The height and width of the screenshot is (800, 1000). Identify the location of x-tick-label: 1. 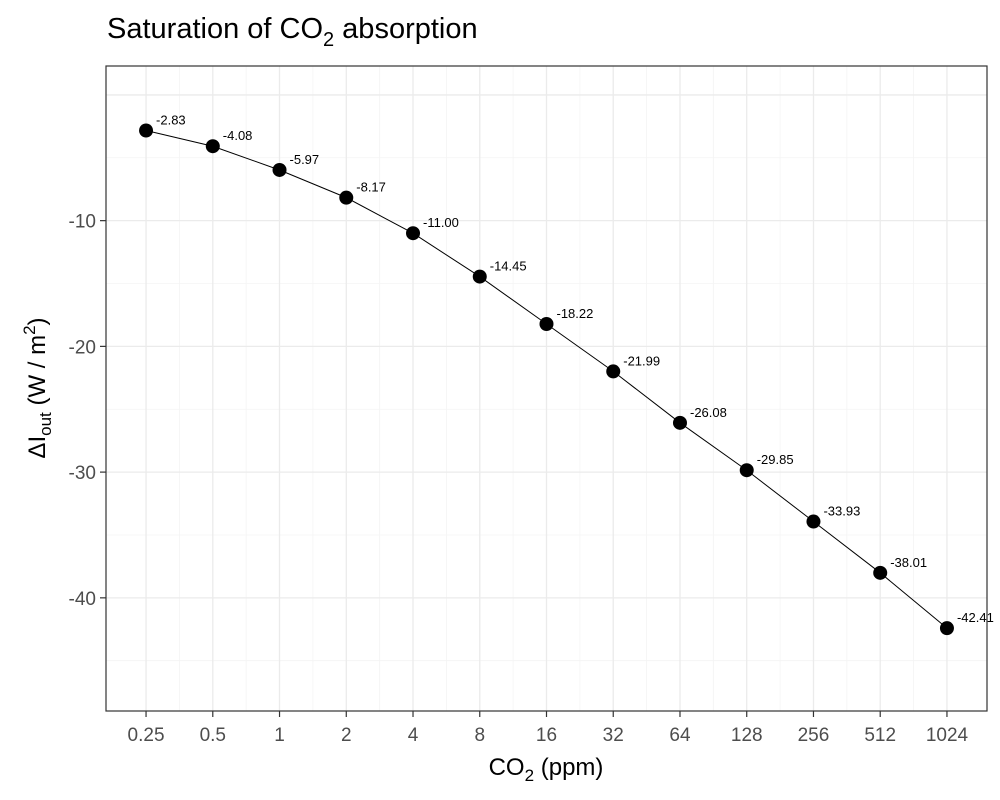
(279, 735).